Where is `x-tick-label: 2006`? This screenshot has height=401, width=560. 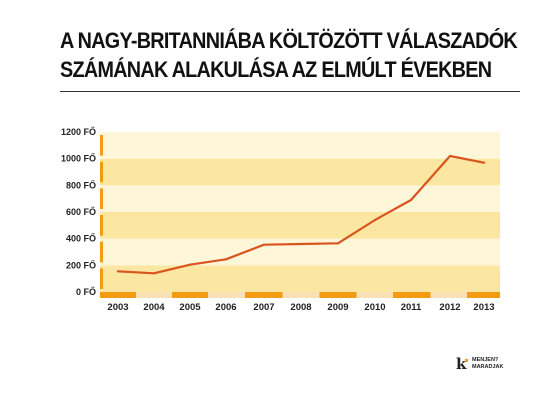 x-tick-label: 2006 is located at coordinates (225, 307).